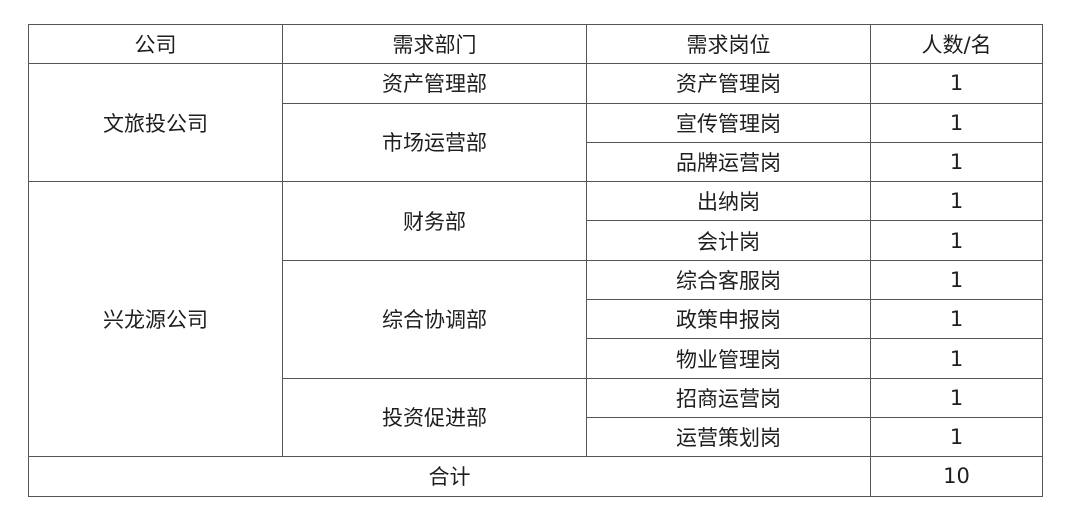  Describe the element at coordinates (434, 221) in the screenshot. I see `department-cell: 财务部` at that location.